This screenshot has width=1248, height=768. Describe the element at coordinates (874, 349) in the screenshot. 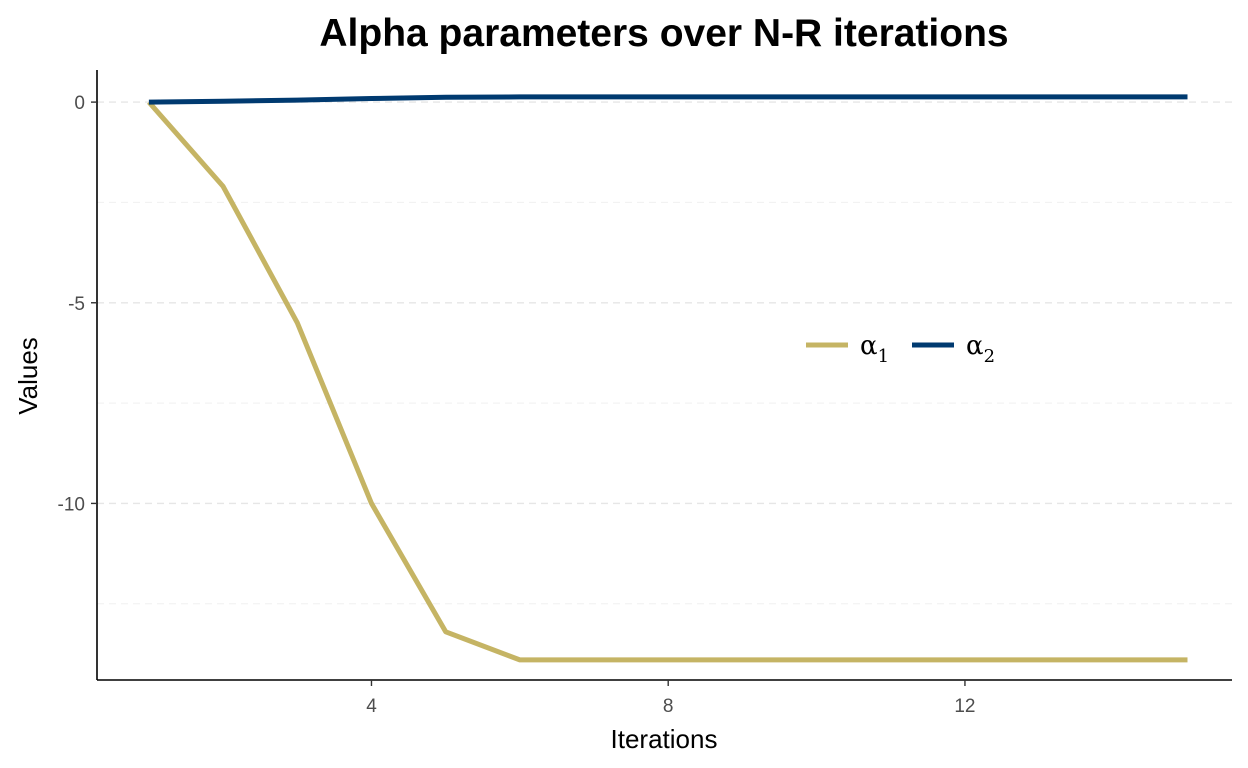

I see `legend-label-alpha-1: α1` at that location.